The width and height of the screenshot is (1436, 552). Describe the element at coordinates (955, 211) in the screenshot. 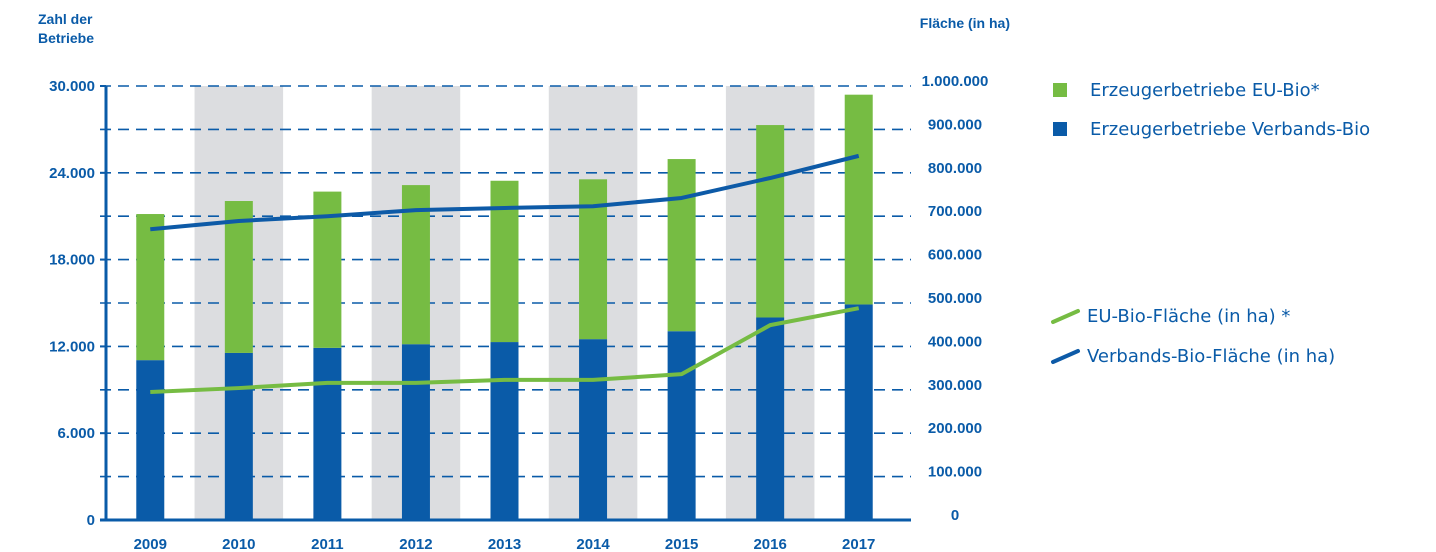

I see `y2-tick-label: 700.000` at that location.